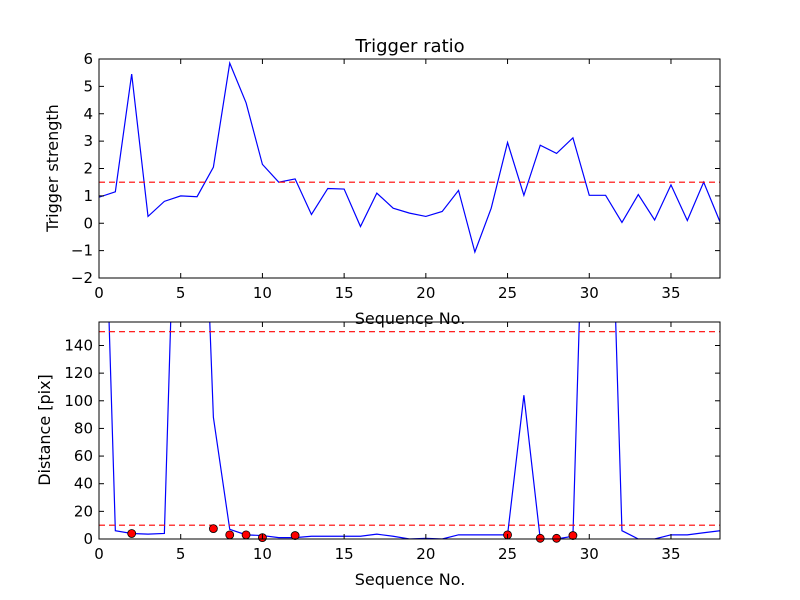  I want to click on bottom-y-tick-label: 40, so click(83, 484).